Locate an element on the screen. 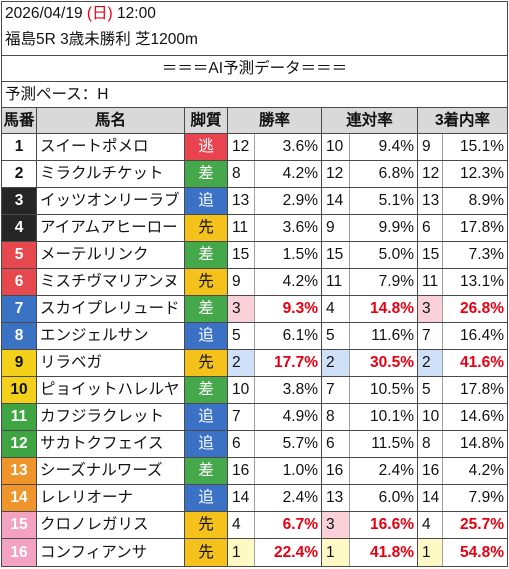 This screenshot has height=569, width=509. horse-number-cell: 15 is located at coordinates (19, 525).